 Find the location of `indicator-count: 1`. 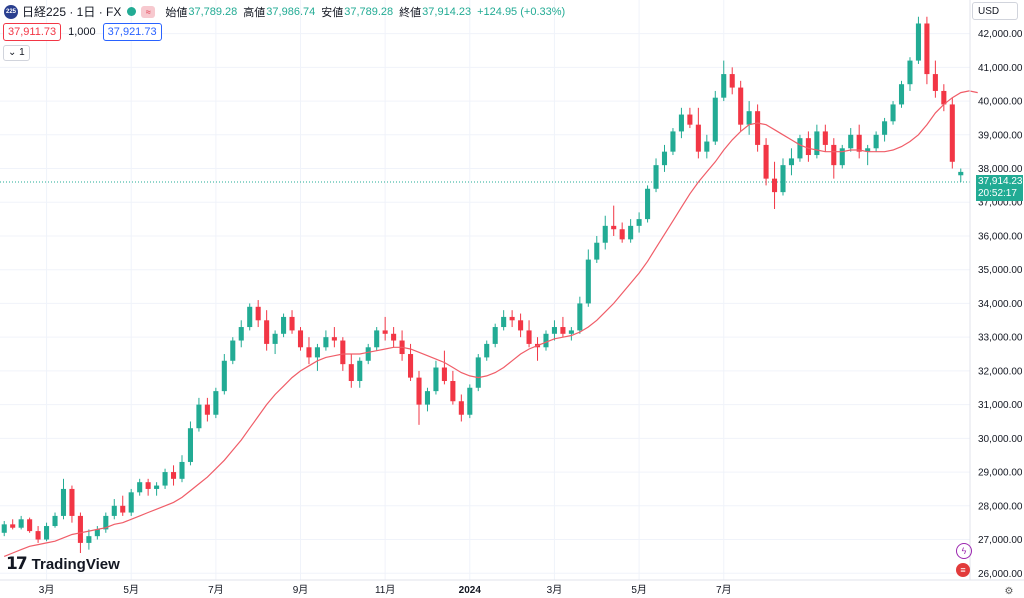

indicator-count: 1 is located at coordinates (22, 52).